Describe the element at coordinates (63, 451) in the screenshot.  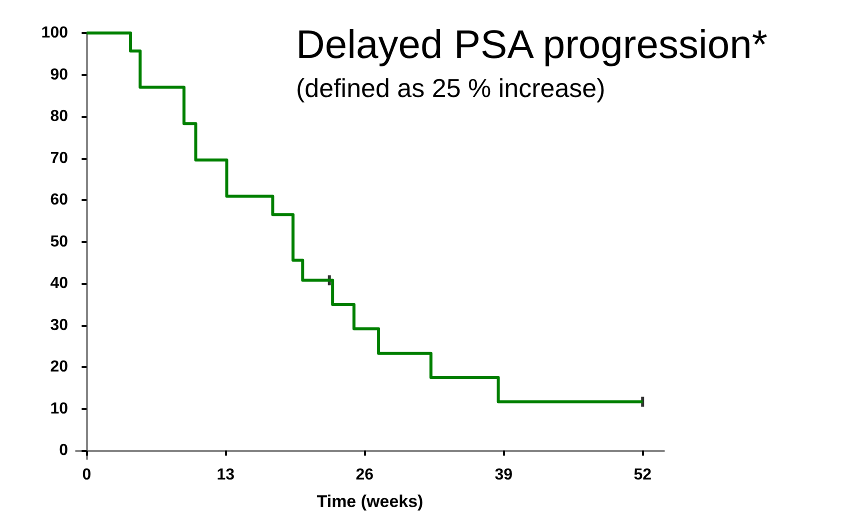
I see `y-tick-label: 0` at that location.